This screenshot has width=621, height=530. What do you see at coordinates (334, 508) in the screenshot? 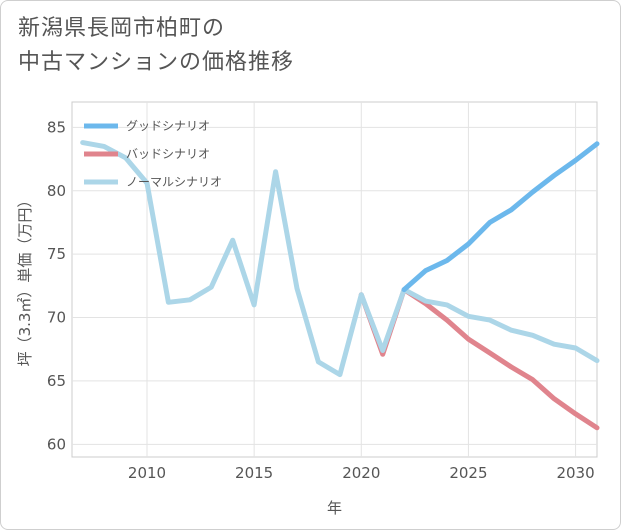
I see `x-axis-label: 年` at bounding box center [334, 508].